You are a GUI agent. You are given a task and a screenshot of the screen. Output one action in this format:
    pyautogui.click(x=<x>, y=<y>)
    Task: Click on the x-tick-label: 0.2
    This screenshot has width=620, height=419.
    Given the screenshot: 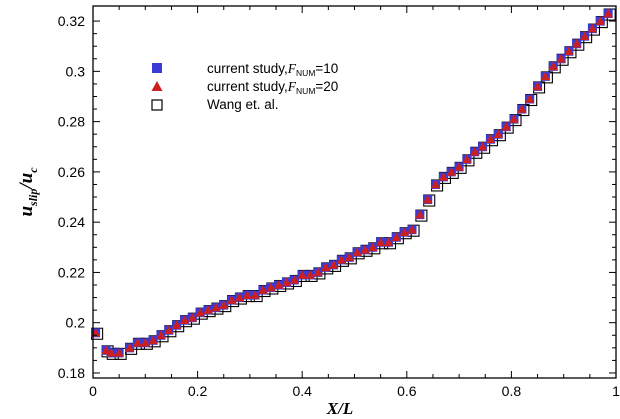 What is the action you would take?
    pyautogui.click(x=198, y=391)
    